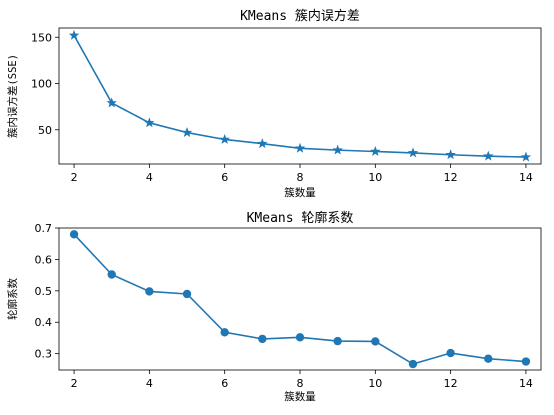 Image resolution: width=554 pixels, height=415 pixels. Describe the element at coordinates (45, 130) in the screenshot. I see `sse-ytick-label: 50` at that location.